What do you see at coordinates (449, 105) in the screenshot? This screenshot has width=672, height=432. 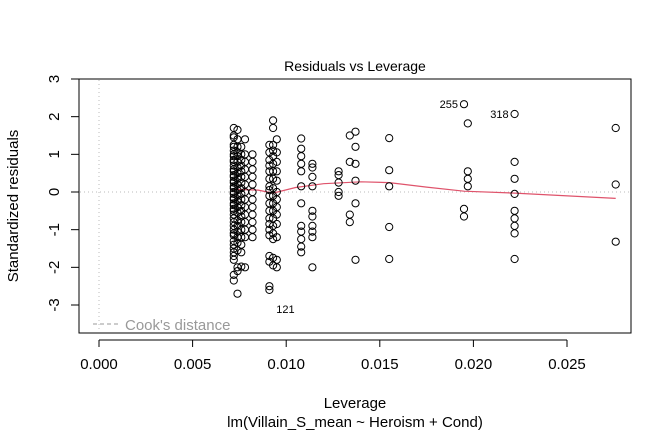 I see `point-label: 255` at bounding box center [449, 105].